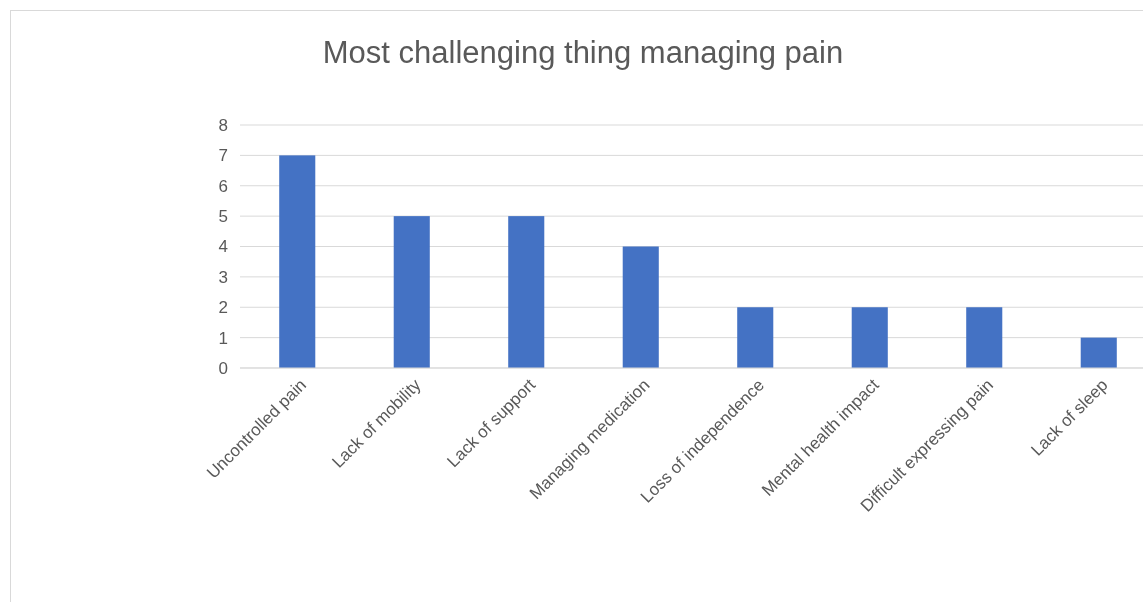 Image resolution: width=1143 pixels, height=602 pixels. Describe the element at coordinates (223, 186) in the screenshot. I see `y-tick-label: 6` at that location.